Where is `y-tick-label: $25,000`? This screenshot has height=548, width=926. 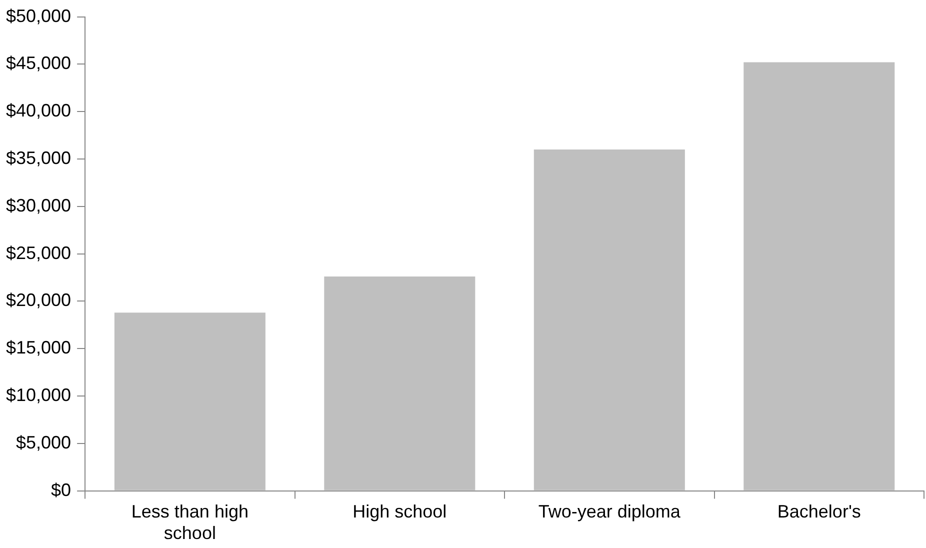
y-tick-label: $25,000 is located at coordinates (39, 252).